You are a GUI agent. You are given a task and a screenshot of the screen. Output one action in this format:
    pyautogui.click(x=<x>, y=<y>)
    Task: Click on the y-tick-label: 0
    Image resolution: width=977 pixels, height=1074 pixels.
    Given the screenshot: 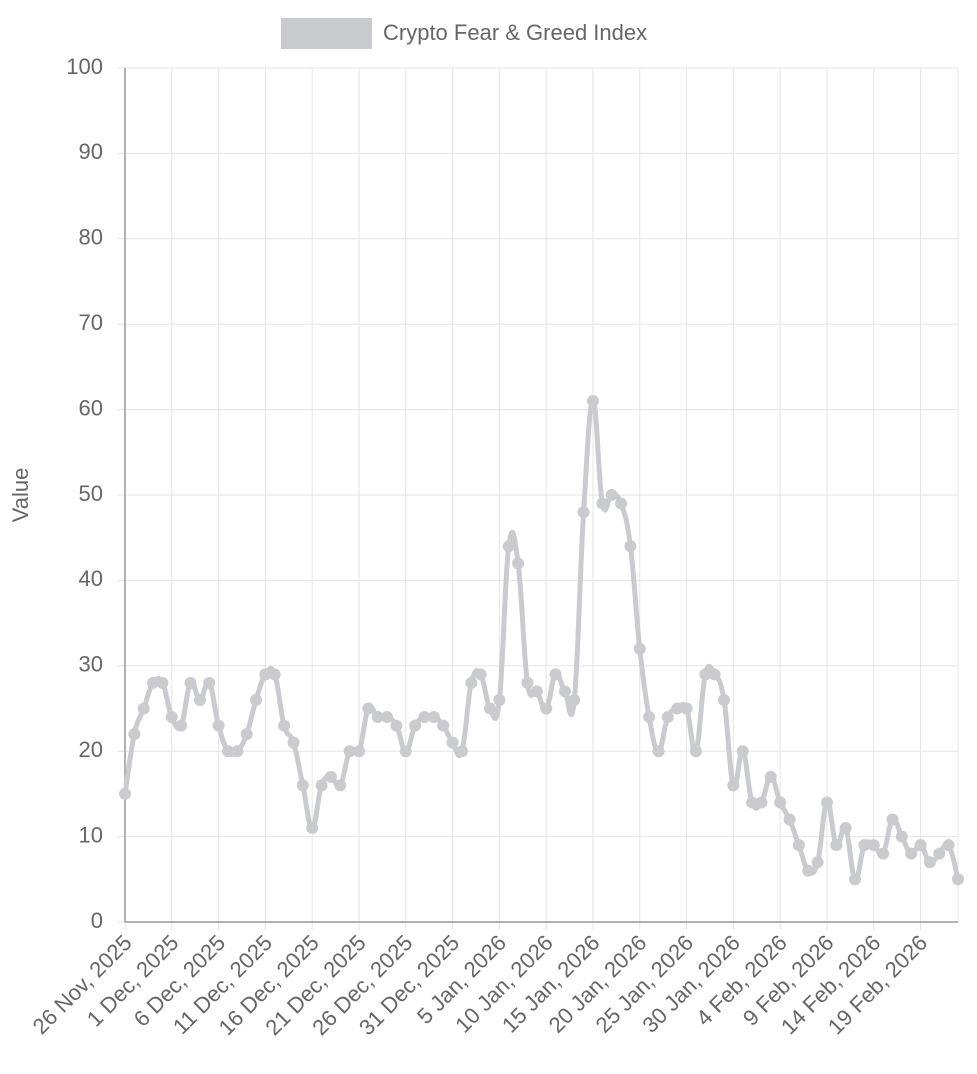 What is the action you would take?
    pyautogui.click(x=97, y=920)
    